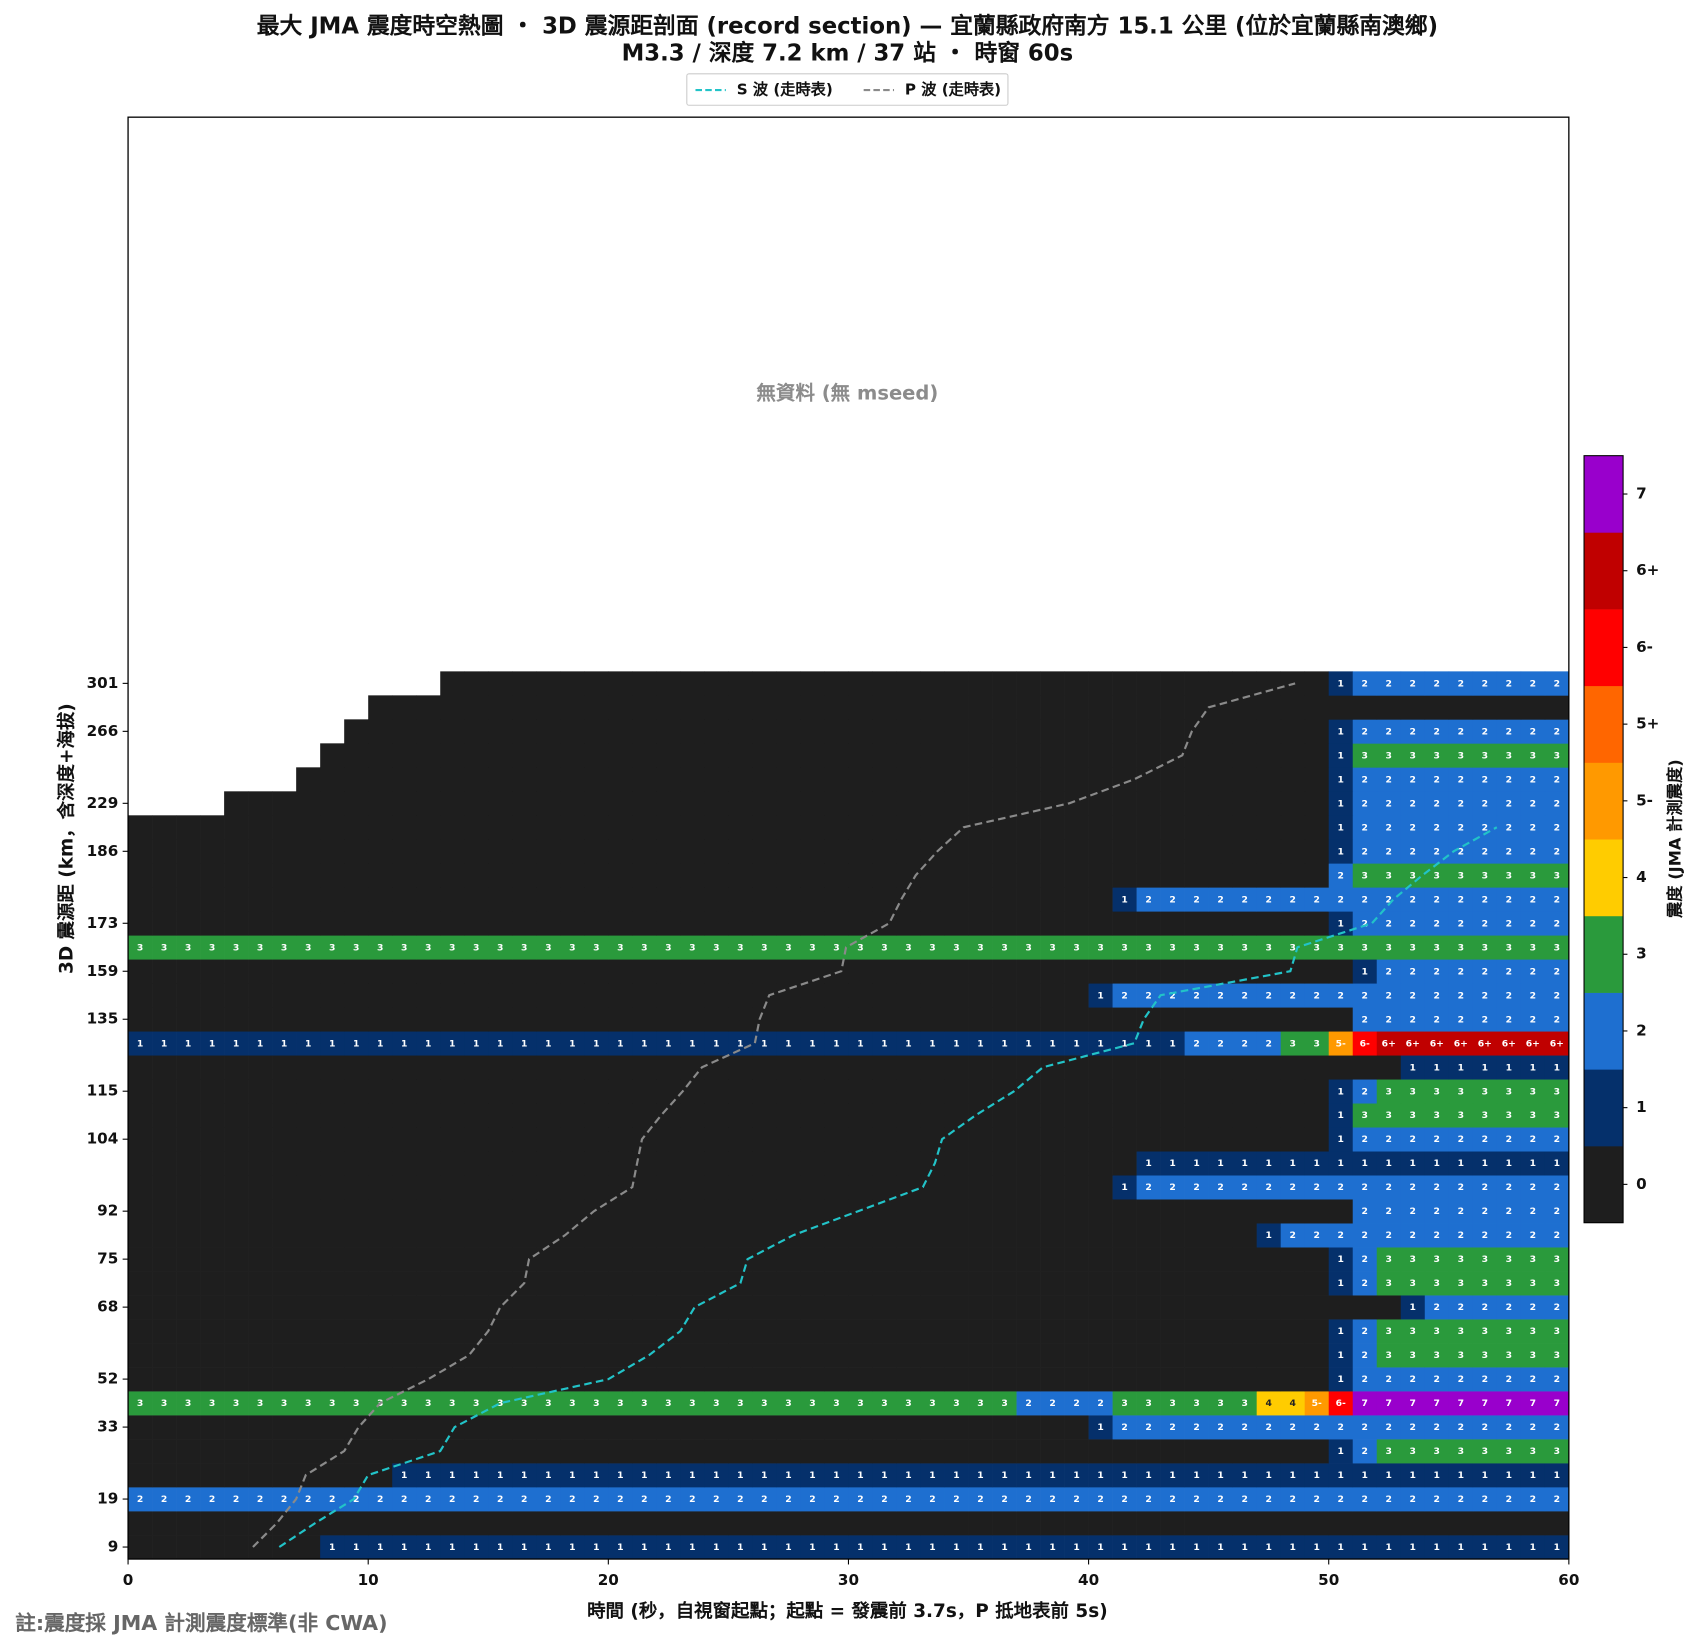 The height and width of the screenshot is (1648, 1698). I want to click on colorbar-swatch, so click(1604, 494).